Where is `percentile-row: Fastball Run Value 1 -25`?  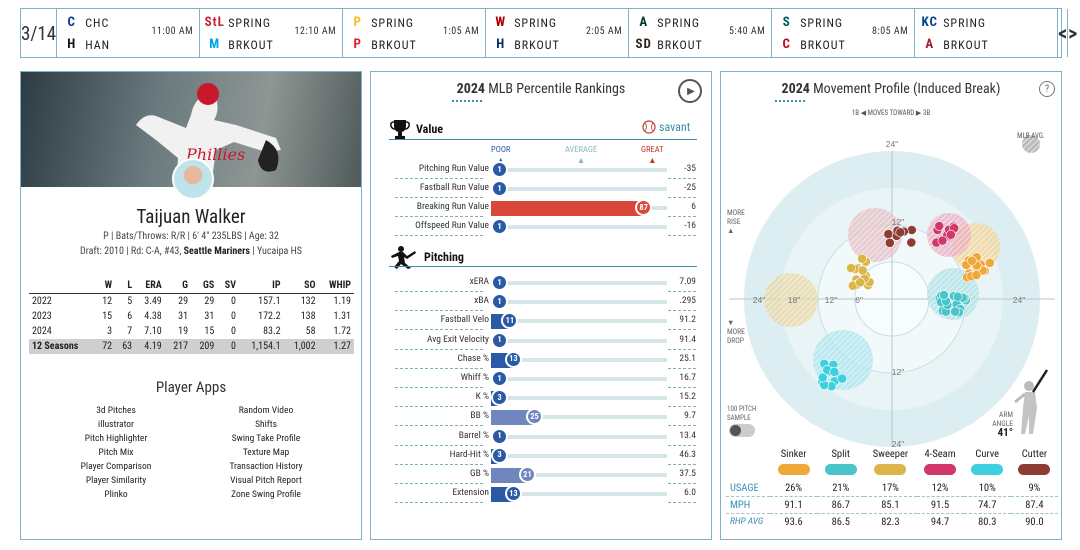 percentile-row: Fastball Run Value 1 -25 is located at coordinates (541, 188).